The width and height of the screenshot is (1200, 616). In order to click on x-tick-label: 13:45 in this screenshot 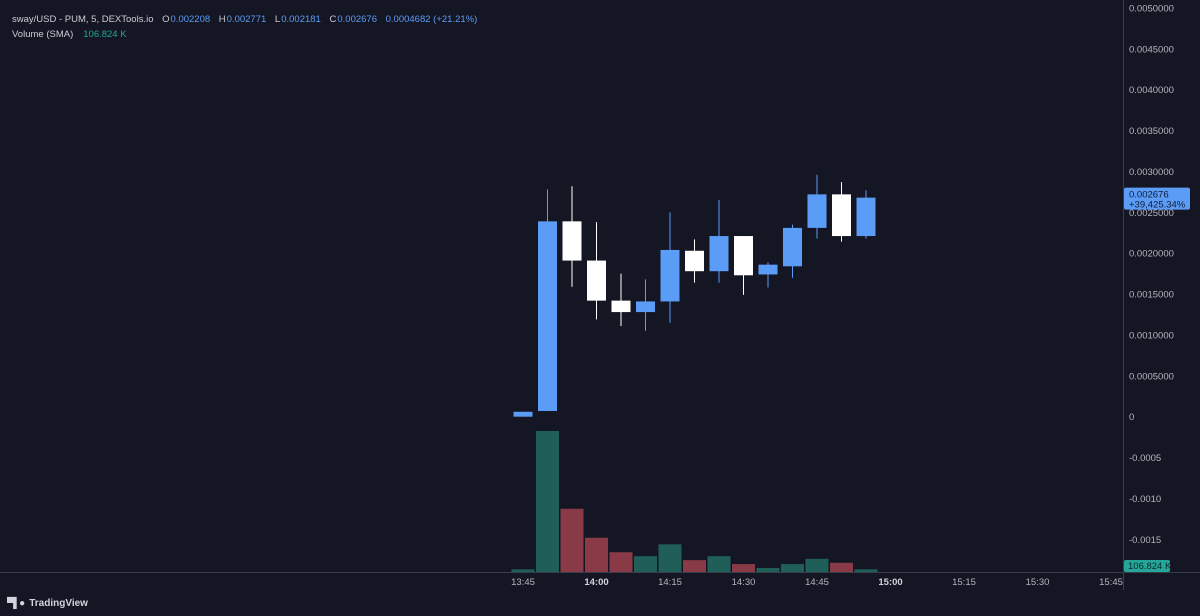, I will do `click(523, 582)`.